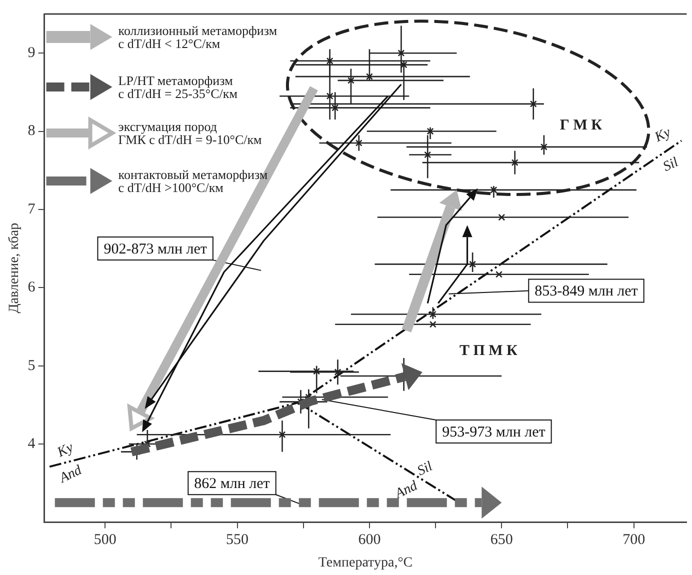 The height and width of the screenshot is (575, 692). What do you see at coordinates (365, 562) in the screenshot?
I see `x-axis-title: Температура,°C` at bounding box center [365, 562].